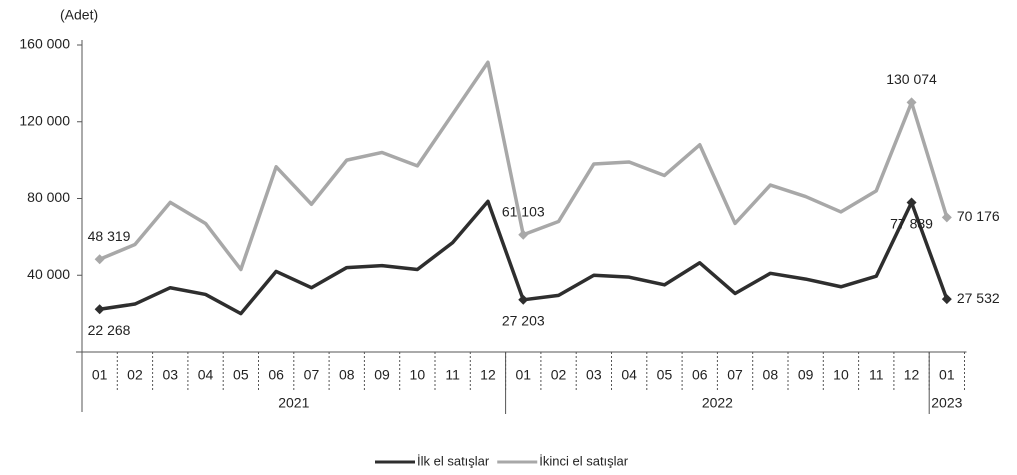  I want to click on data-label: 77 889, so click(911, 223).